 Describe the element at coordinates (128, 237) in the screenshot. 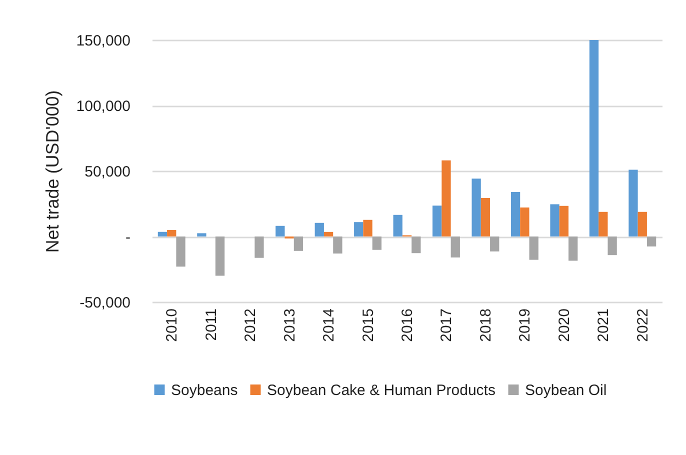

I see `y-tick-label: -` at that location.